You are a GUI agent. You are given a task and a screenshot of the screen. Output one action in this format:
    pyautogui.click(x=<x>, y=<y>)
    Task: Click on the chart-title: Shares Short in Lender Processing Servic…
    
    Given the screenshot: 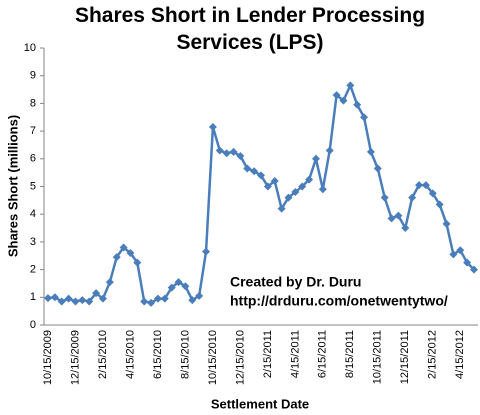 What is the action you would take?
    pyautogui.click(x=250, y=29)
    